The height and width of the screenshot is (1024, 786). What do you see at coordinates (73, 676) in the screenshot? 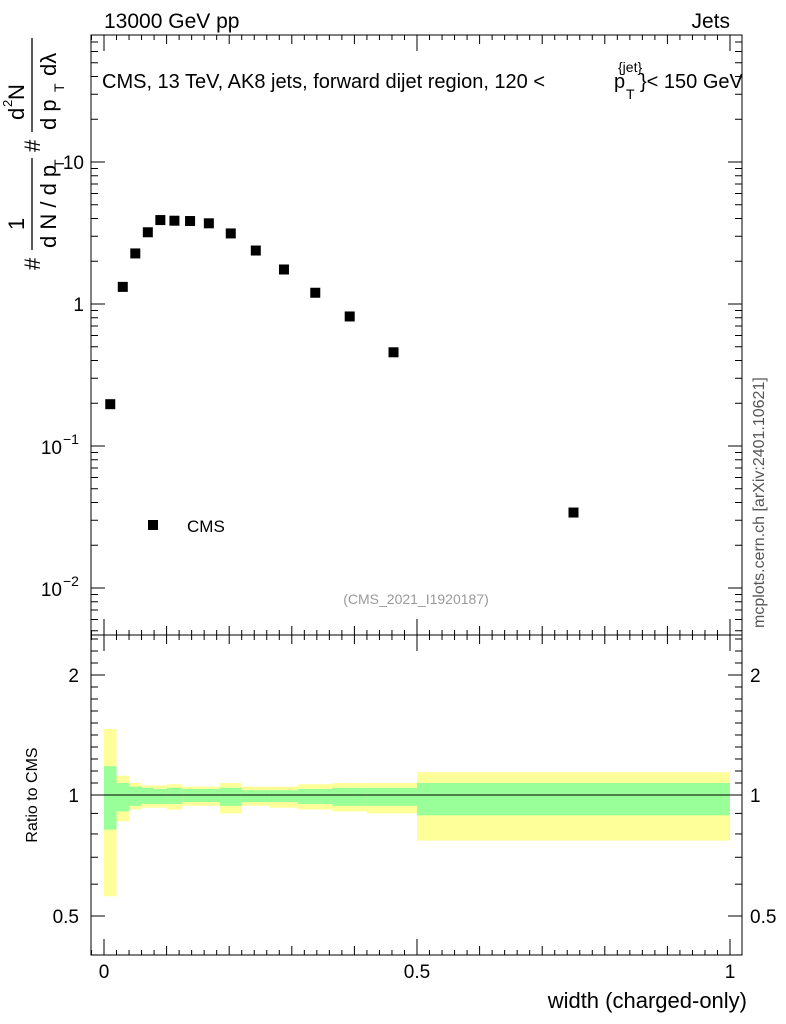
I see `ratio-tick-label-2-left: 2` at bounding box center [73, 676].